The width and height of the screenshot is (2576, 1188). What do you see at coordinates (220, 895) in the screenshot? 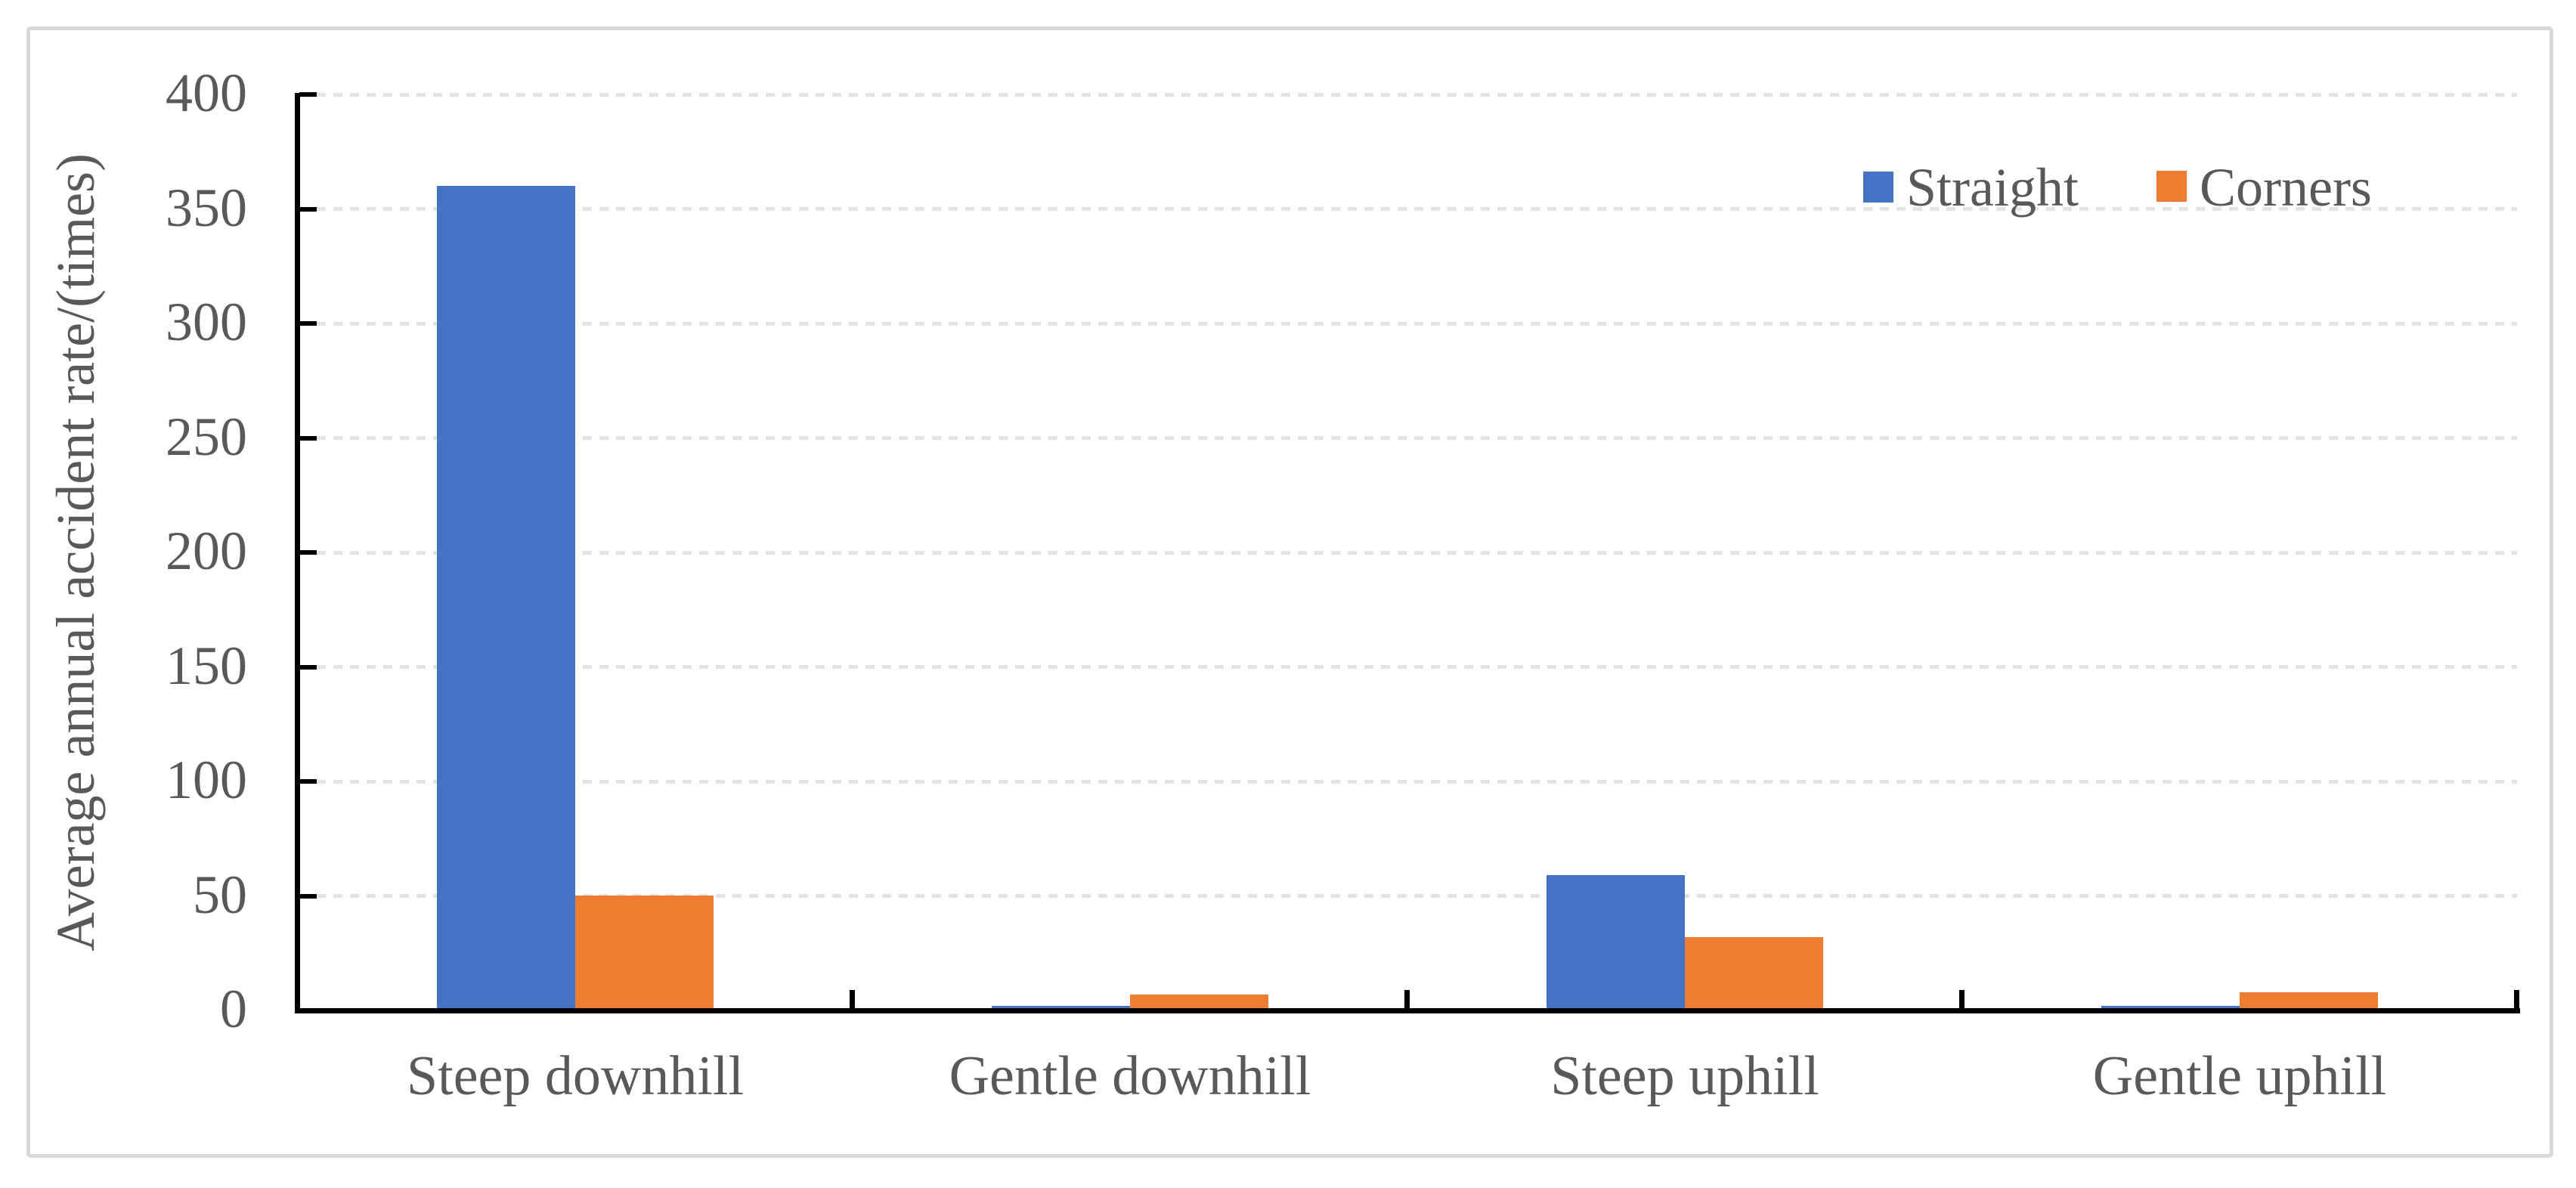
I see `y-tick-label-50: 50` at bounding box center [220, 895].